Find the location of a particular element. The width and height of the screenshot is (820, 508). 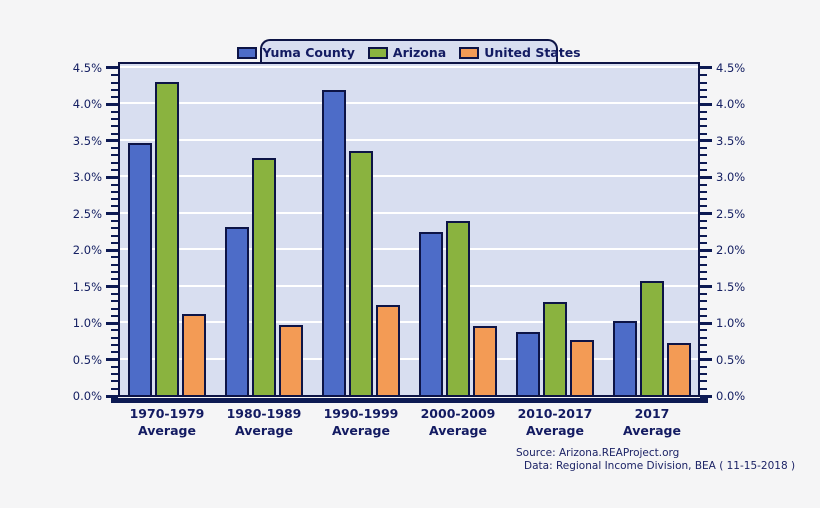

y-axis-tick-label: 4.0% is located at coordinates (731, 104).